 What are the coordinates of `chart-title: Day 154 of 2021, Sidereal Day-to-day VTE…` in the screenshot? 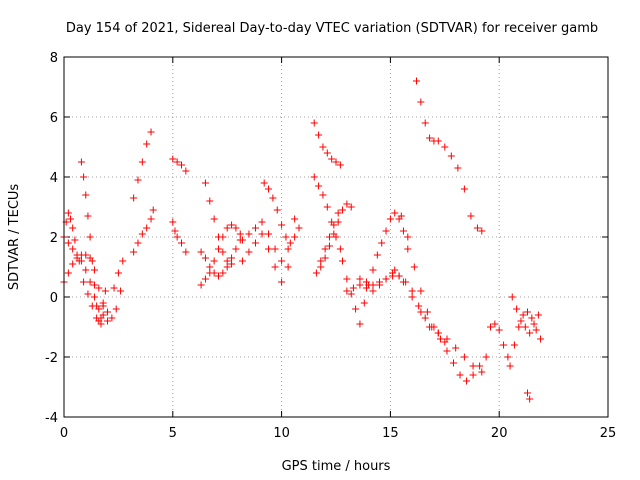 It's located at (332, 28).